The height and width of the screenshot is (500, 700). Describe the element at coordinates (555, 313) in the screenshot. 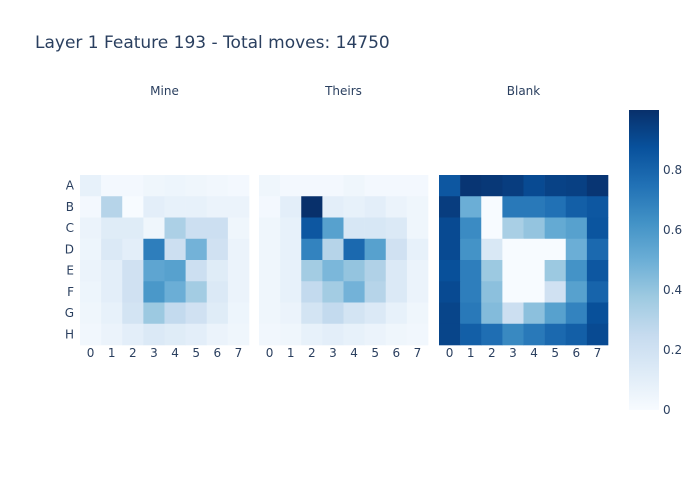

I see `heatmap-cell-blank-G5` at that location.